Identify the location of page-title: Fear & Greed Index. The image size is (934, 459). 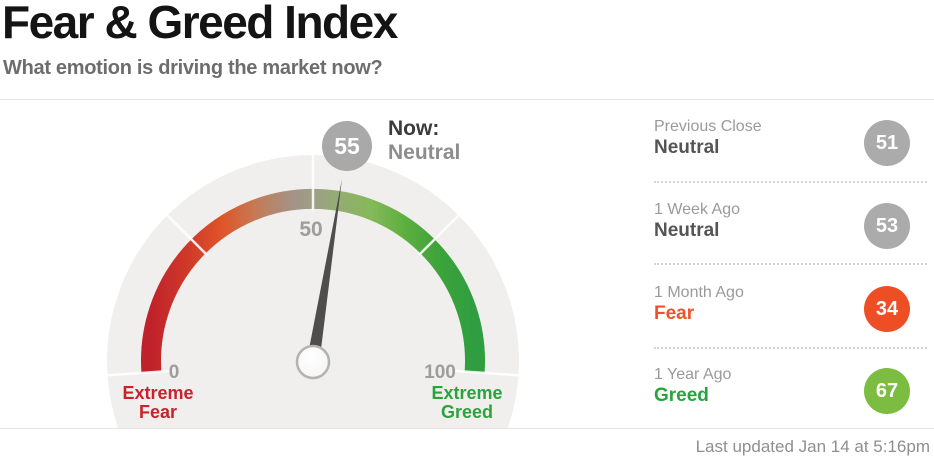
(200, 24).